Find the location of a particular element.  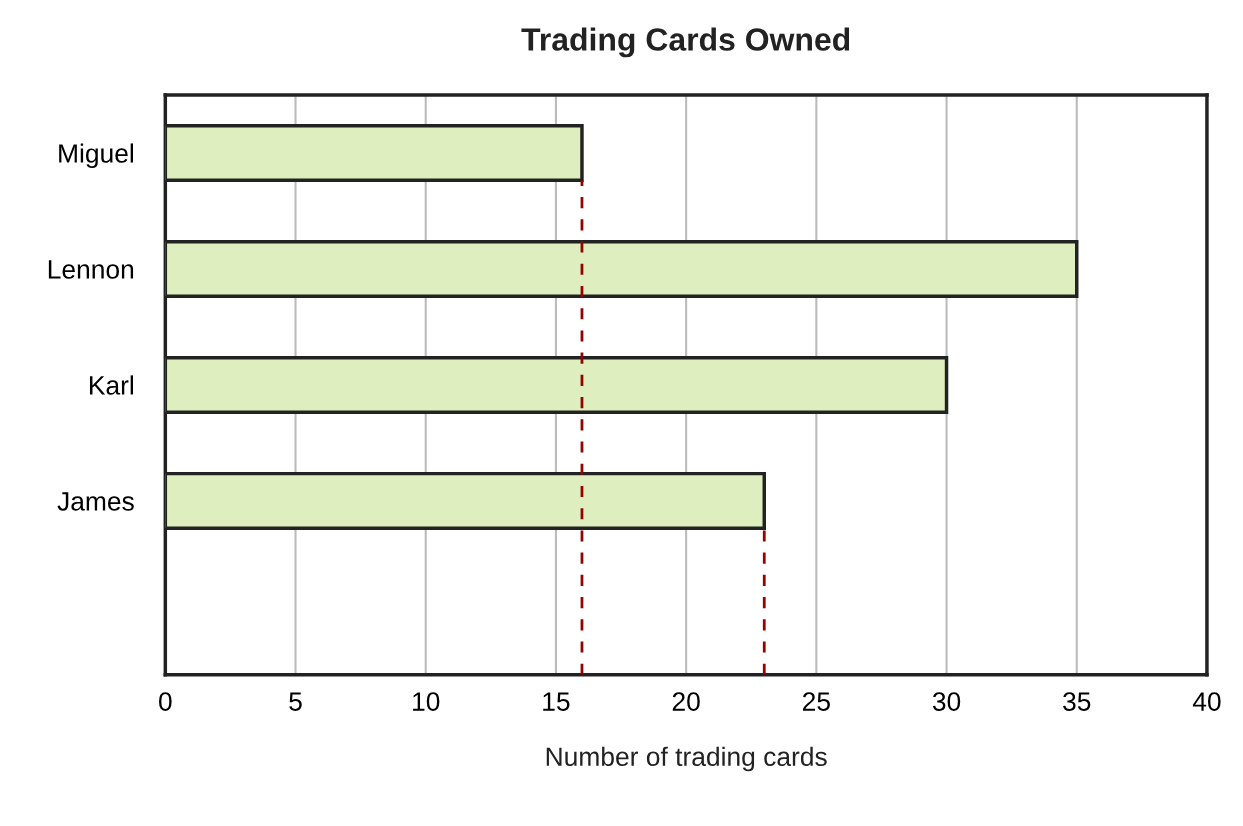

y-tick-label: Lennon is located at coordinates (91, 269).